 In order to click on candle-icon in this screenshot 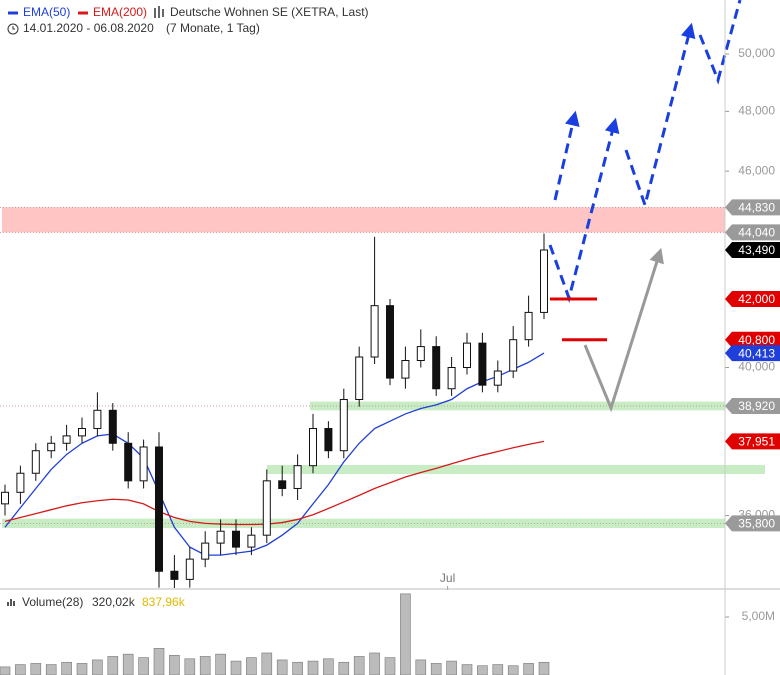, I will do `click(159, 12)`.